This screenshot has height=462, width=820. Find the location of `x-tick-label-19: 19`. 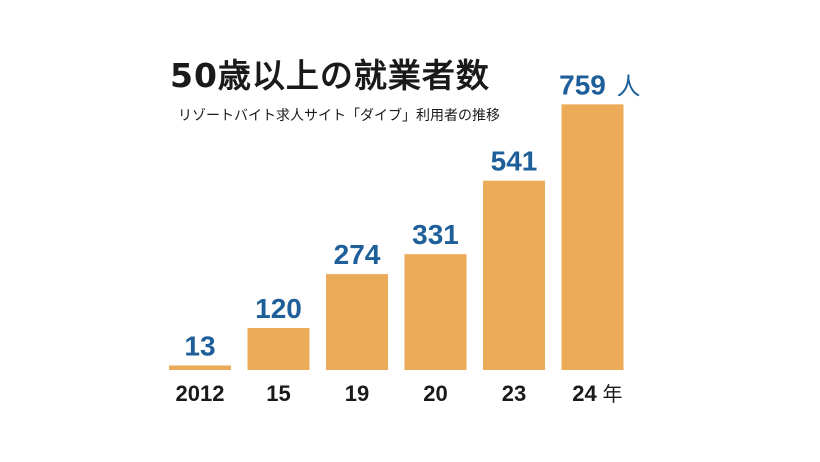

x-tick-label-19: 19 is located at coordinates (357, 393).